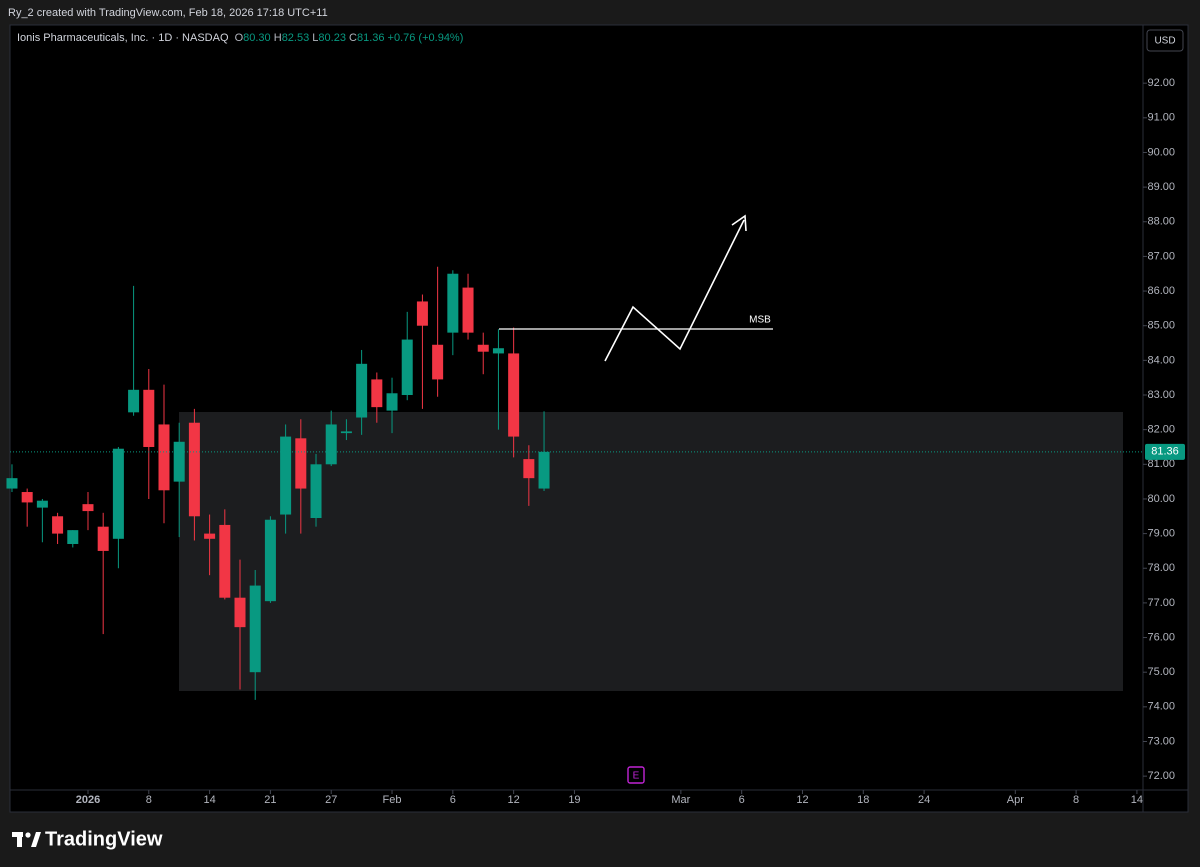 The image size is (1200, 867). I want to click on y-tick-label: 92.00, so click(1161, 83).